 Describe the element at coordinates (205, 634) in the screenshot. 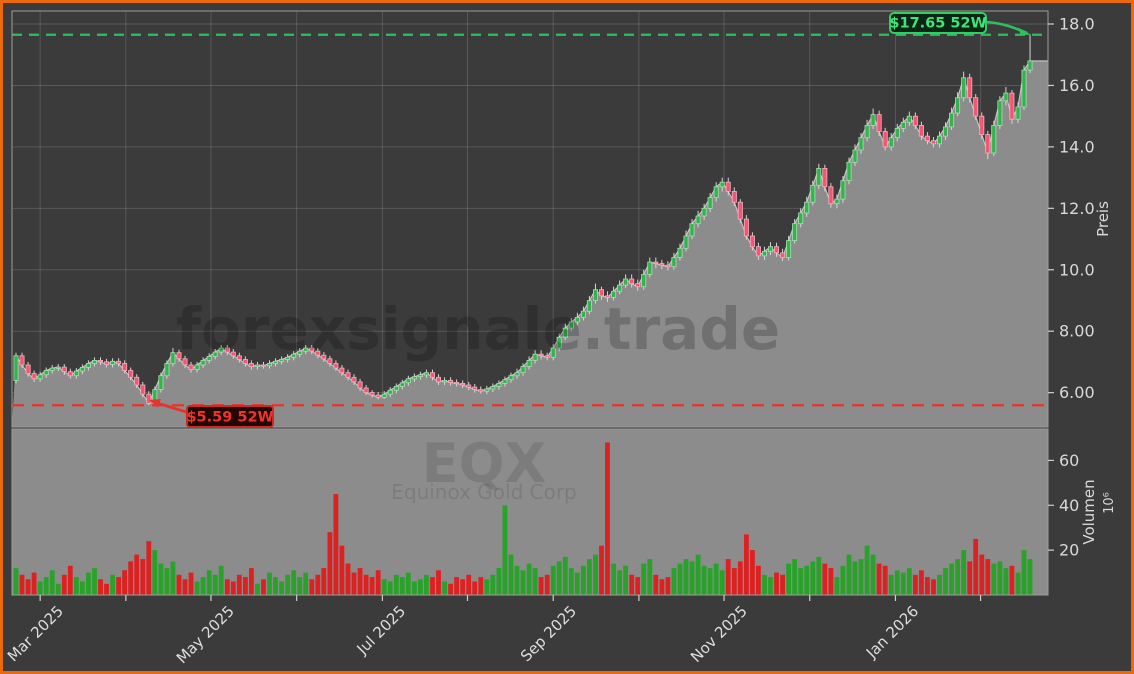

I see `x-tick-label: May 2025` at that location.